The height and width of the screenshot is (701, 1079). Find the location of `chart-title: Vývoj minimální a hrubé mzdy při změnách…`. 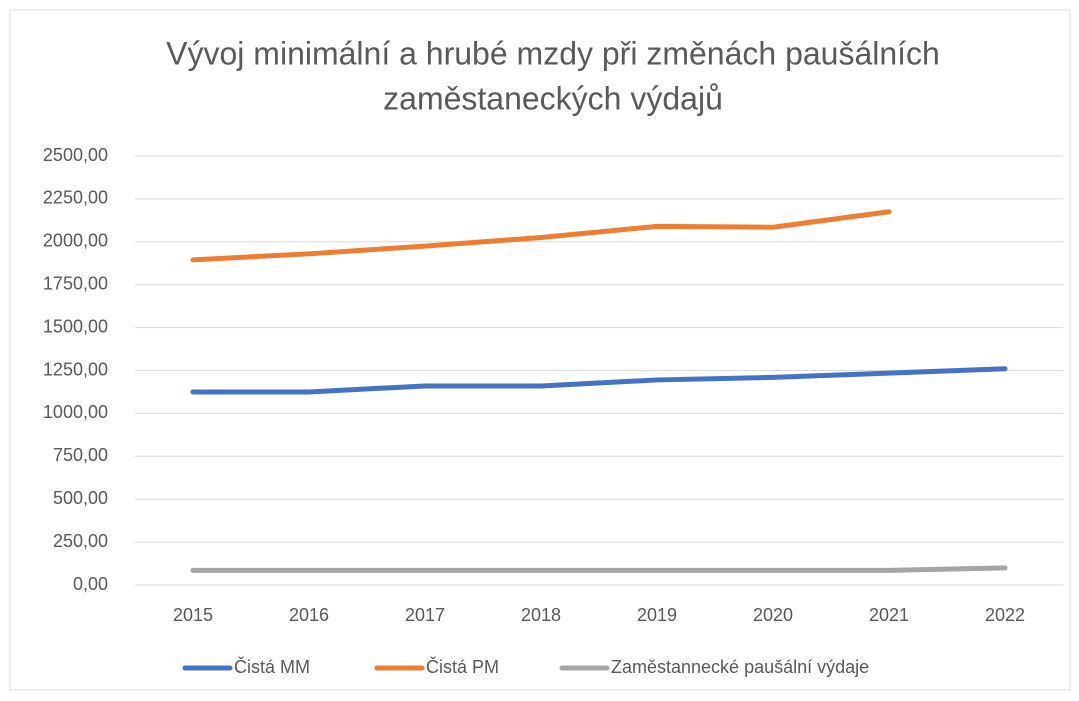

chart-title: Vývoj minimální a hrubé mzdy při změnách… is located at coordinates (553, 53).